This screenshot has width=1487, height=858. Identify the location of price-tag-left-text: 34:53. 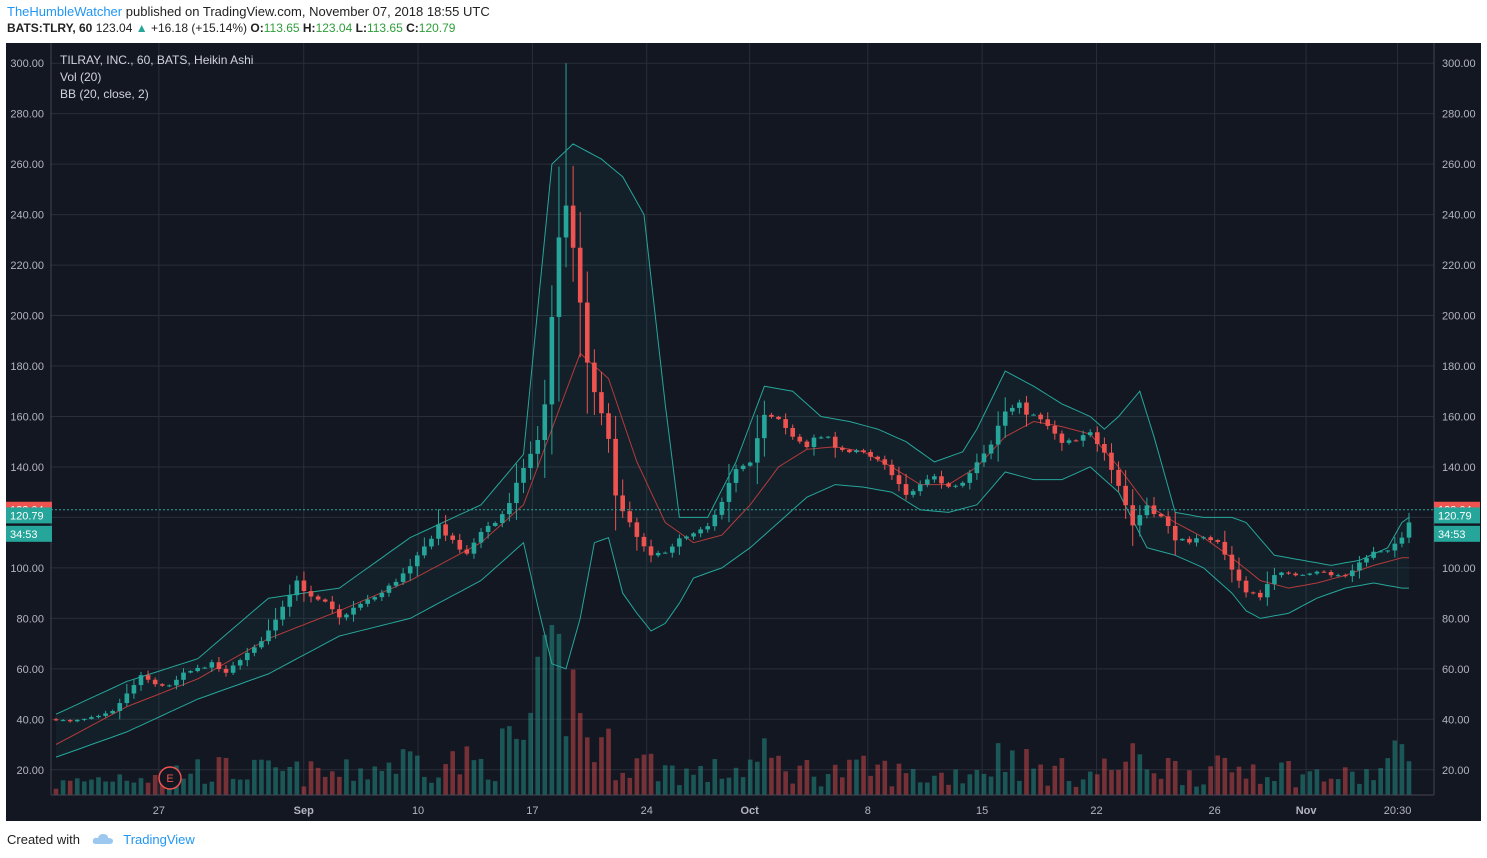
(24, 535).